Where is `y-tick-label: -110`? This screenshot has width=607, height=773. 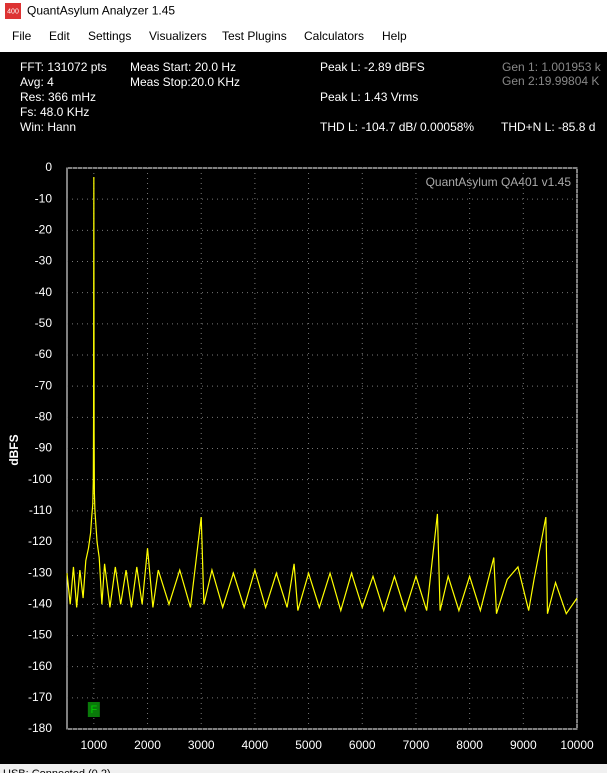 y-tick-label: -110 is located at coordinates (40, 510).